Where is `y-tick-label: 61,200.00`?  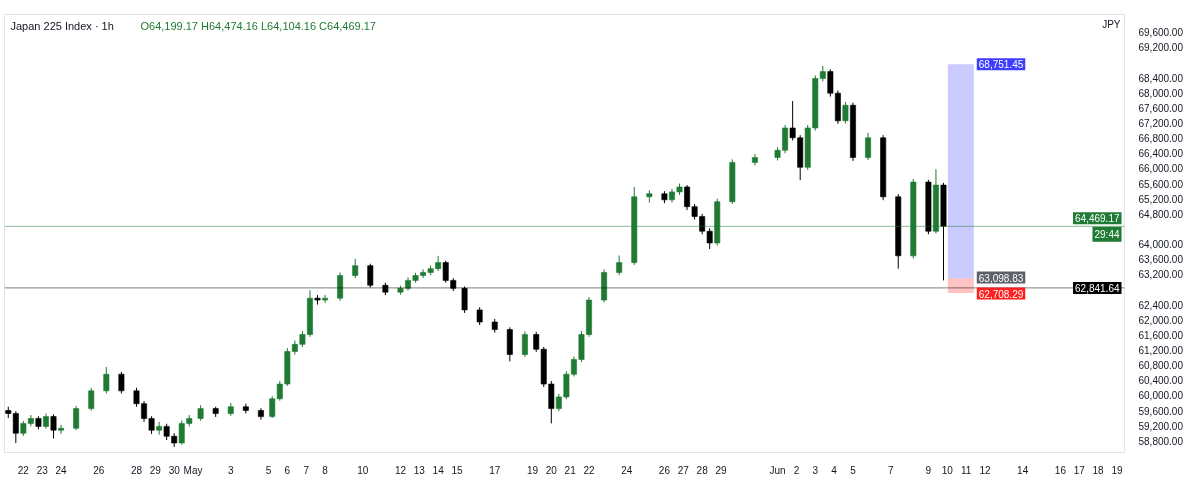 y-tick-label: 61,200.00 is located at coordinates (1161, 350).